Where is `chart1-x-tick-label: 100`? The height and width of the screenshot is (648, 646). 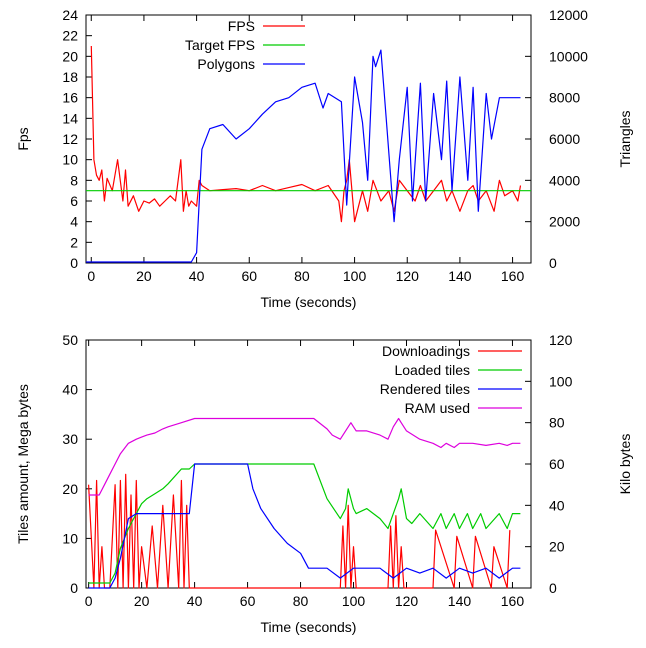 chart1-x-tick-label: 100 is located at coordinates (355, 276).